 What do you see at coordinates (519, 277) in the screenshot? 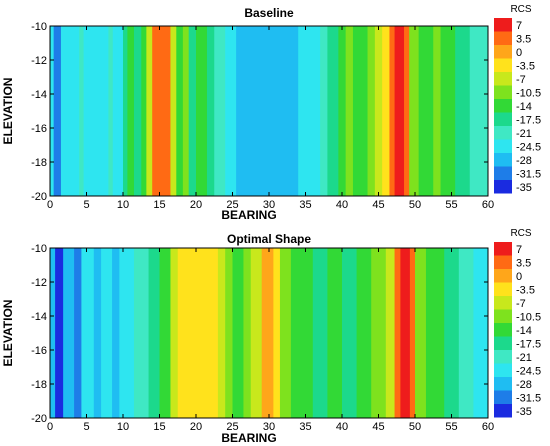
I see `colorbar-label: 0` at bounding box center [519, 277].